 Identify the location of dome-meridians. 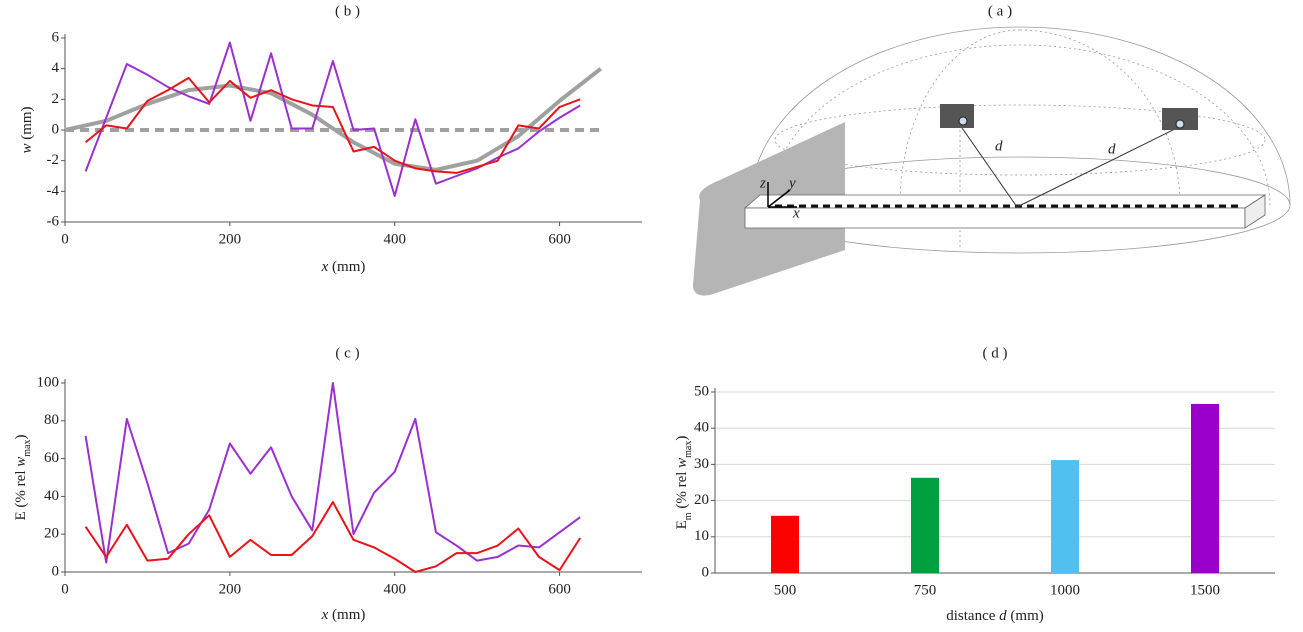
(1040, 139).